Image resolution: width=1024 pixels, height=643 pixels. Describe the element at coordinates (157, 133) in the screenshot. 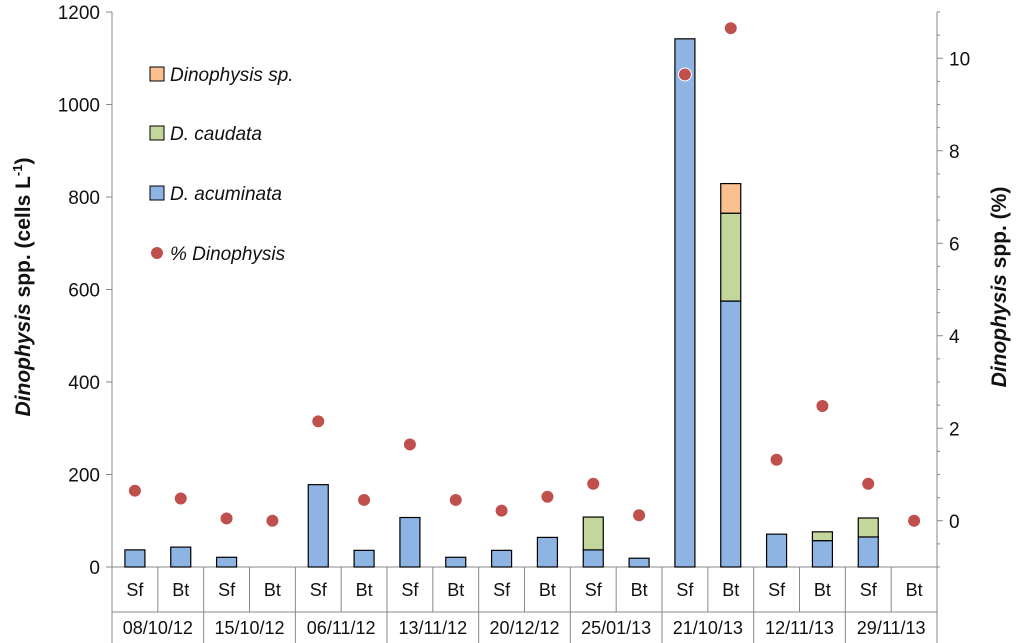

I see `legend-swatch-d-caudata` at that location.